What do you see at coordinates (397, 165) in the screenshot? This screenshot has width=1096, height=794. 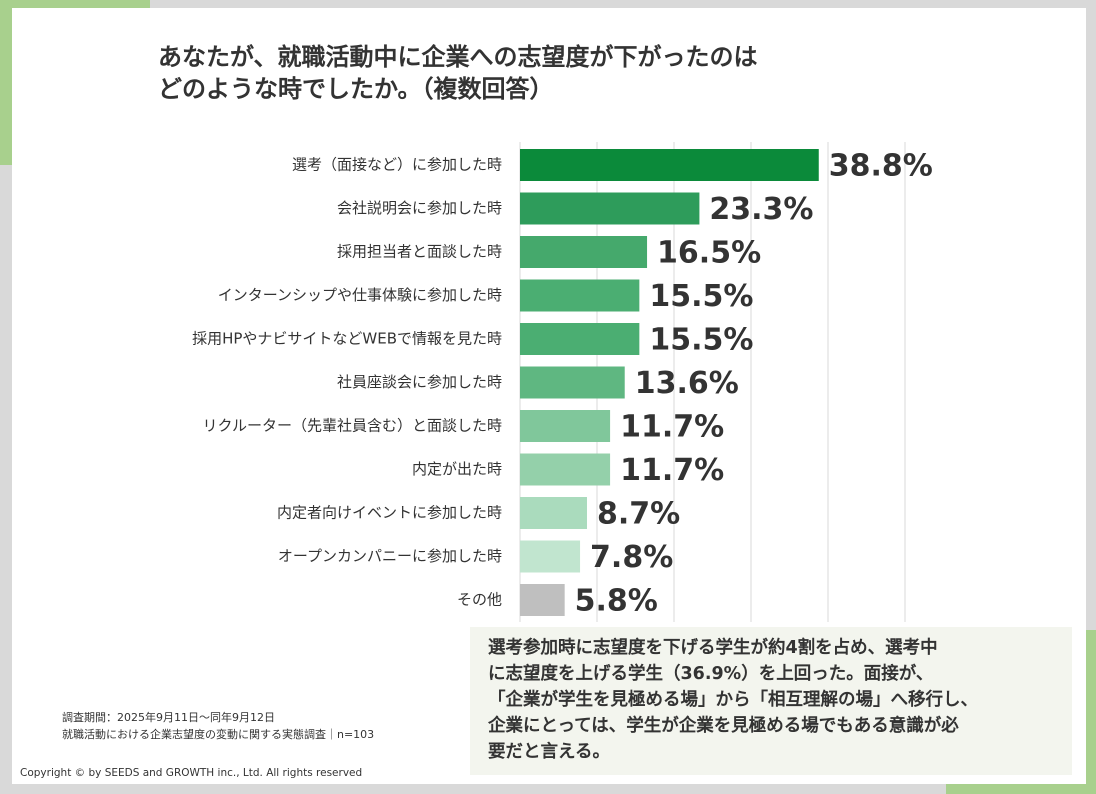 I see `category-label: 選考（面接など）に参加した時` at bounding box center [397, 165].